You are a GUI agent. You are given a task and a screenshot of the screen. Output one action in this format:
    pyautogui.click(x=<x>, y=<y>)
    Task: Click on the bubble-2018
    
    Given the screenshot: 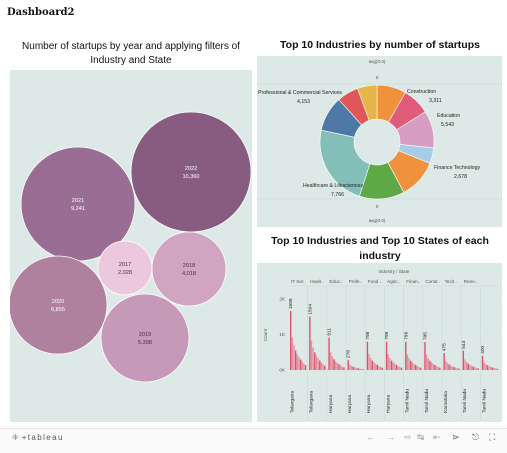 What is the action you would take?
    pyautogui.click(x=189, y=269)
    